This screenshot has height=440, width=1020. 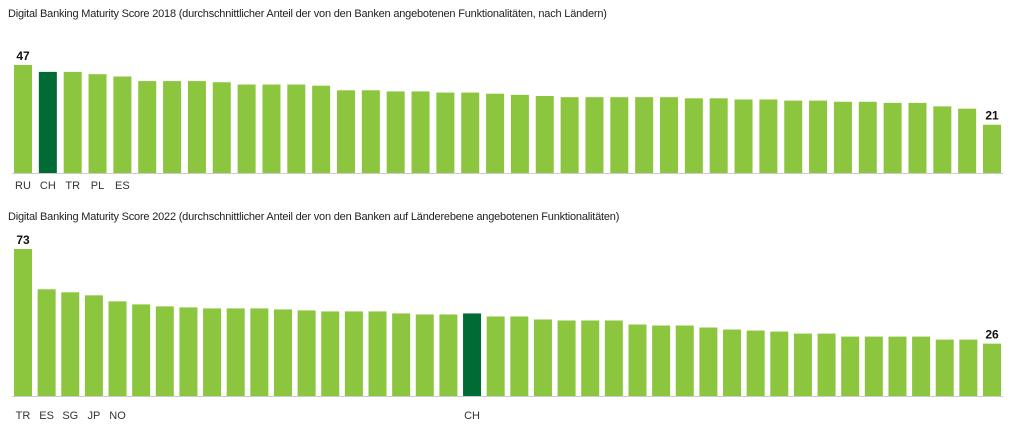 I want to click on category-label: PL, so click(x=97, y=186).